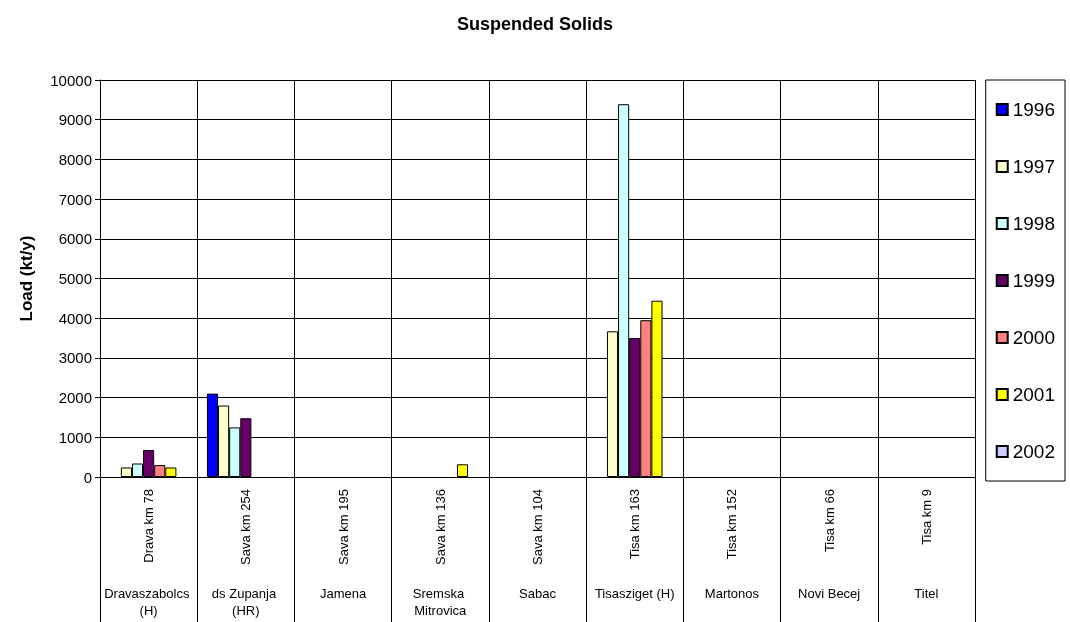 The height and width of the screenshot is (622, 1070). I want to click on x-tick-label: Tisa km 9, so click(926, 517).